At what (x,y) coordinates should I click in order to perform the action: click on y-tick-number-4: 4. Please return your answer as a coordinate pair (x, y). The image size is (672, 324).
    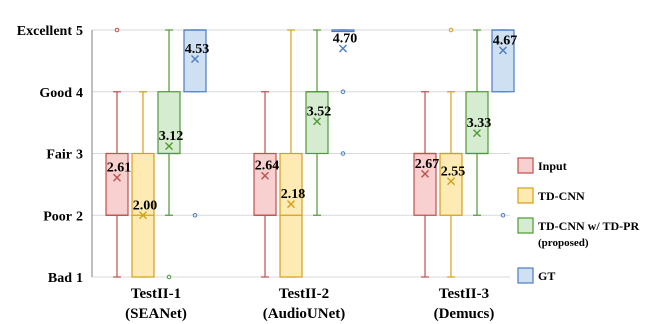
    Looking at the image, I should click on (79, 93).